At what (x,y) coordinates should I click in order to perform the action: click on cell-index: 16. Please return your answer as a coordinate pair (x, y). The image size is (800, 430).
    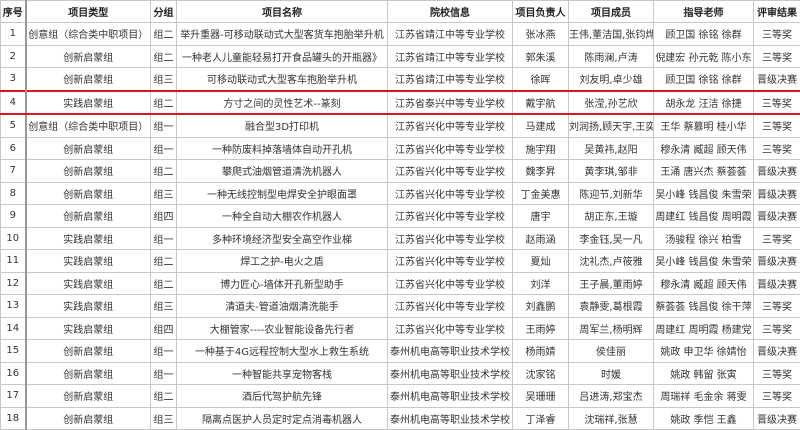
    Looking at the image, I should click on (13, 373).